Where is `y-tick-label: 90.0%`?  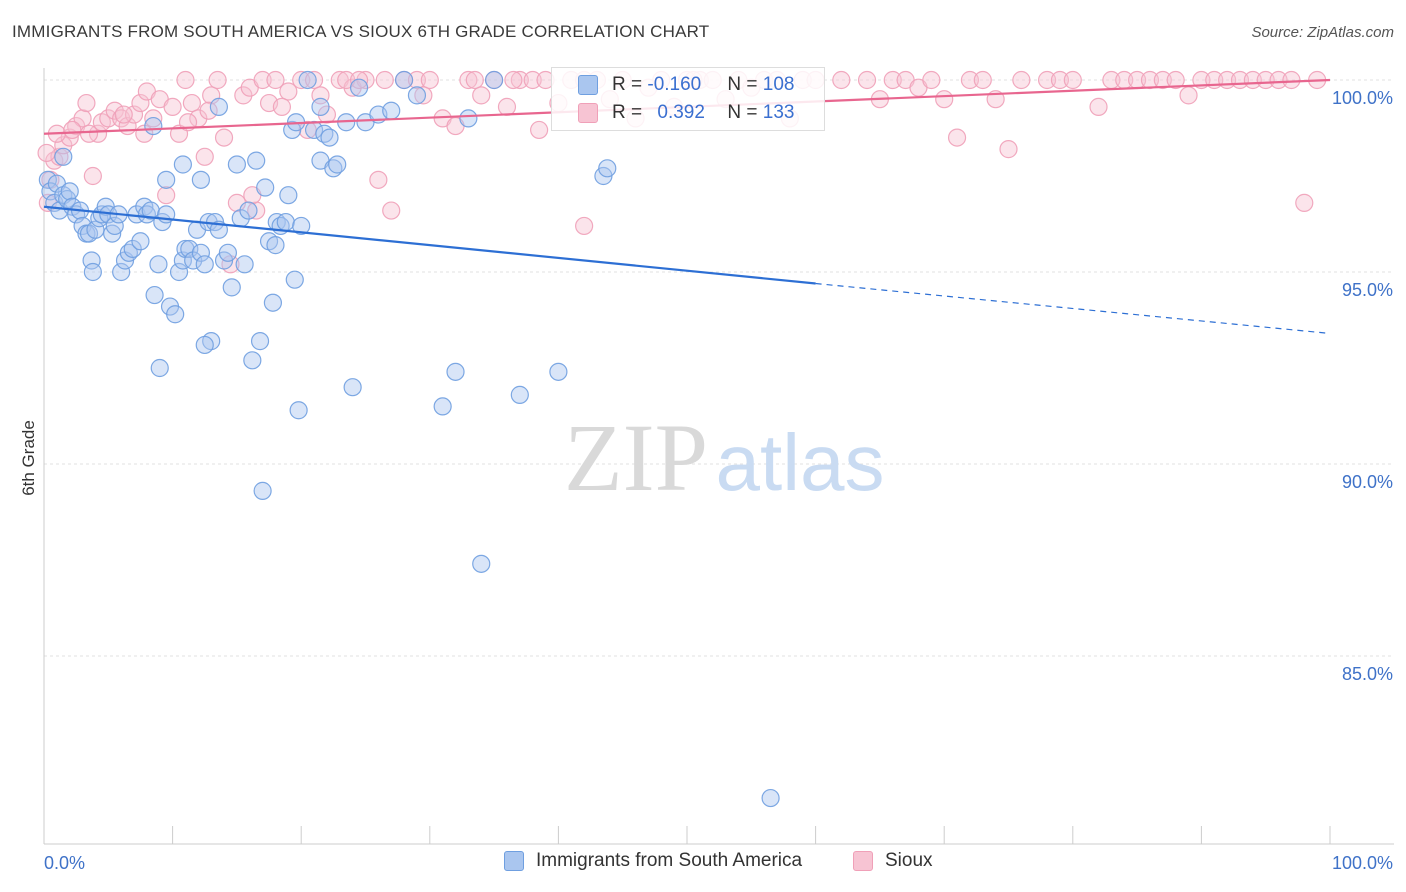 y-tick-label: 90.0% is located at coordinates (1367, 482).